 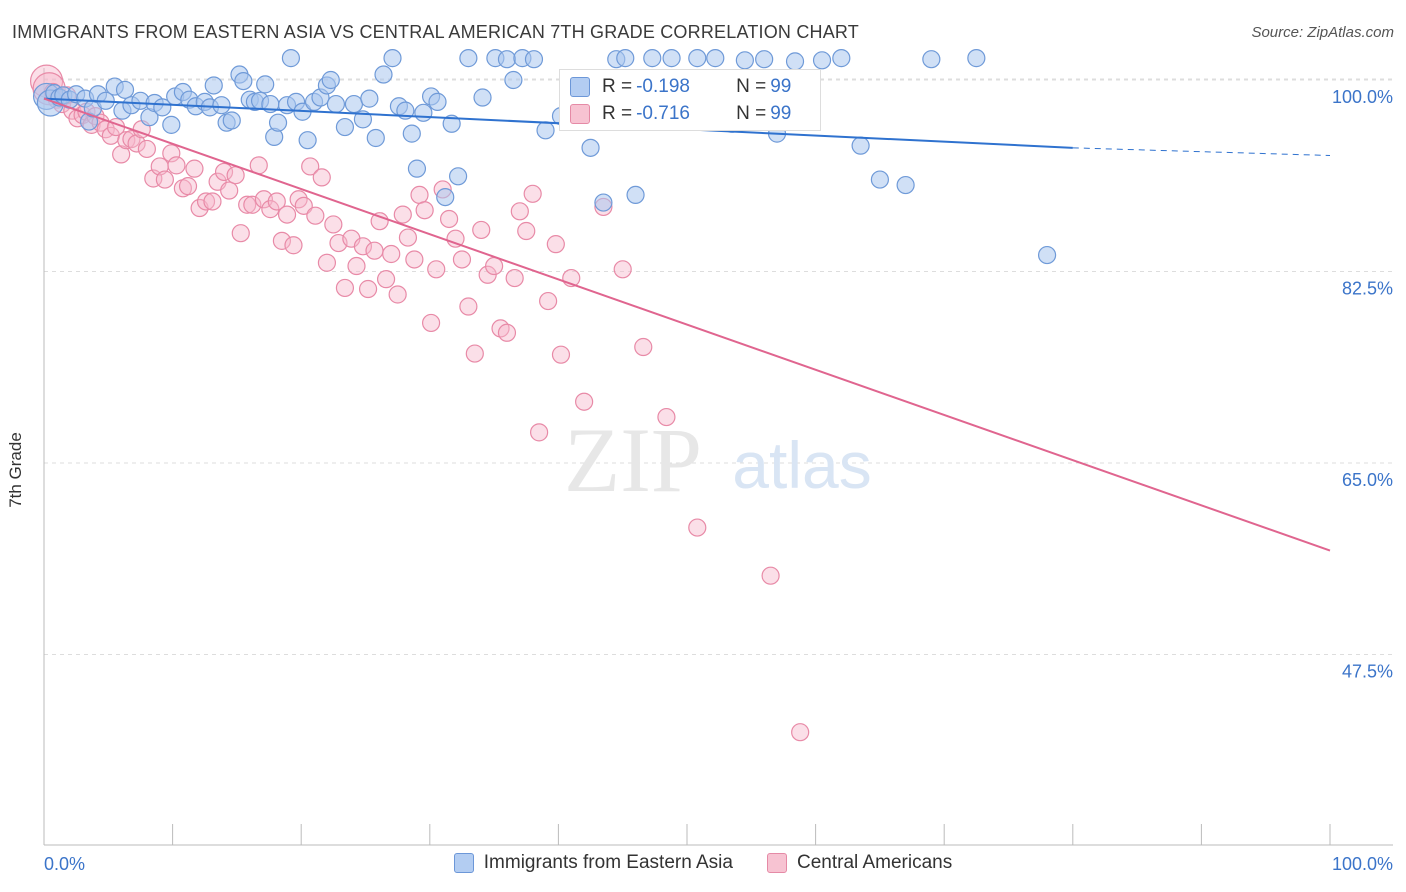 What do you see at coordinates (593, 863) in the screenshot?
I see `legend-item-blue: Immigrants from Eastern Asia` at bounding box center [593, 863].